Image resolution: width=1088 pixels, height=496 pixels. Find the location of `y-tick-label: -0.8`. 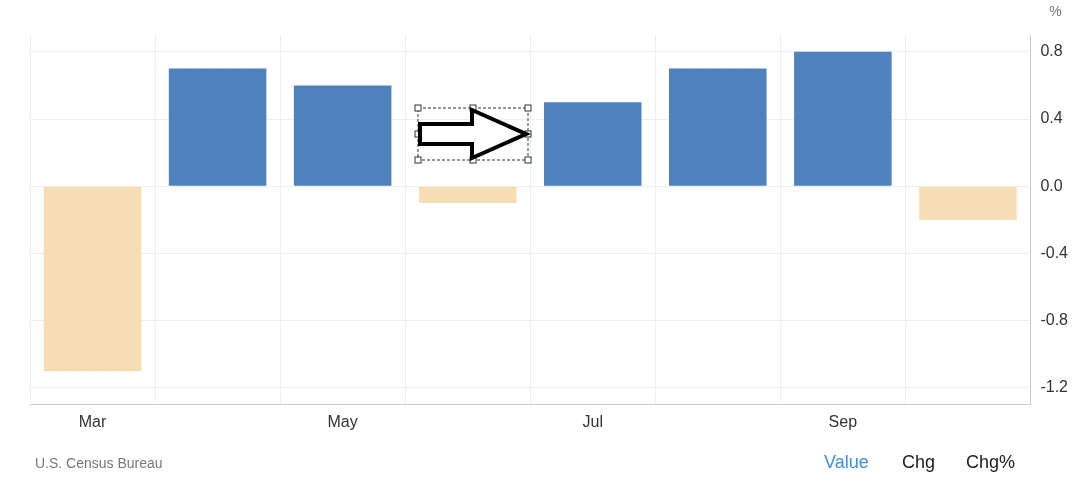

y-tick-label: -0.8 is located at coordinates (1054, 320).